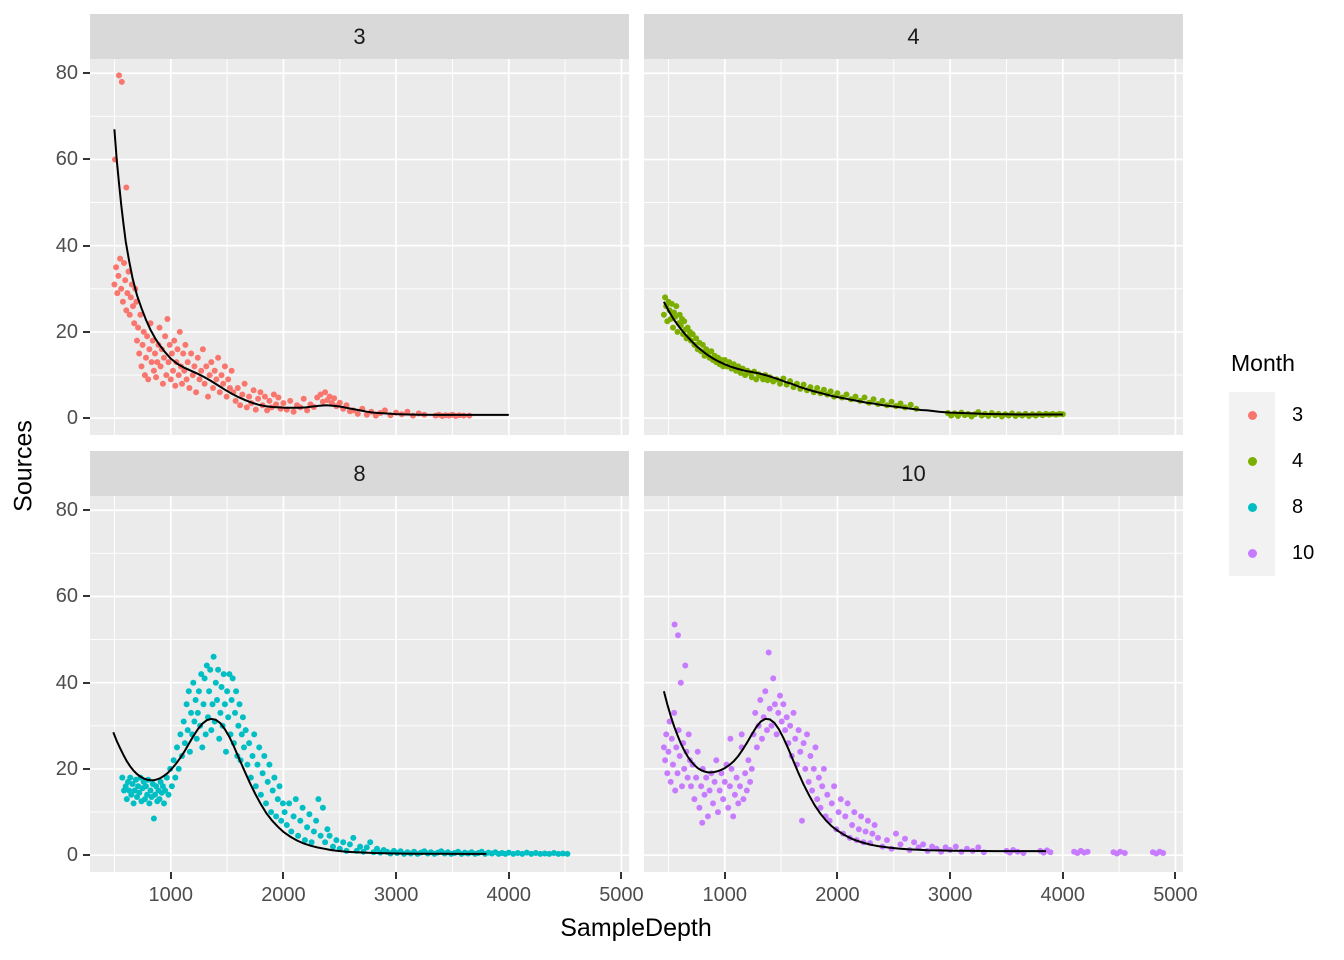 The image size is (1344, 960). Describe the element at coordinates (509, 895) in the screenshot. I see `x-tick-label: 4000` at that location.